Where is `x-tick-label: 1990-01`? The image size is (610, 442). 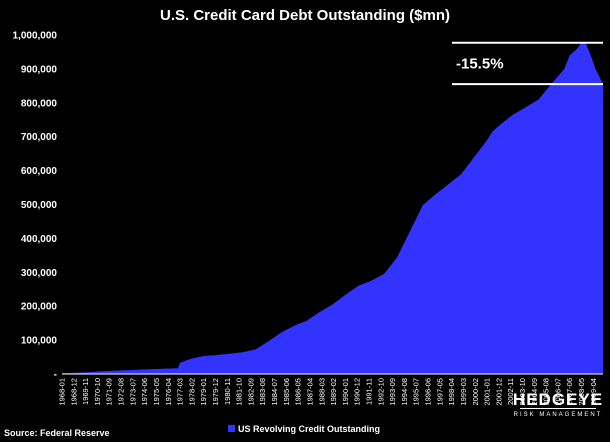 x-tick-label: 1990-01 is located at coordinates (345, 392).